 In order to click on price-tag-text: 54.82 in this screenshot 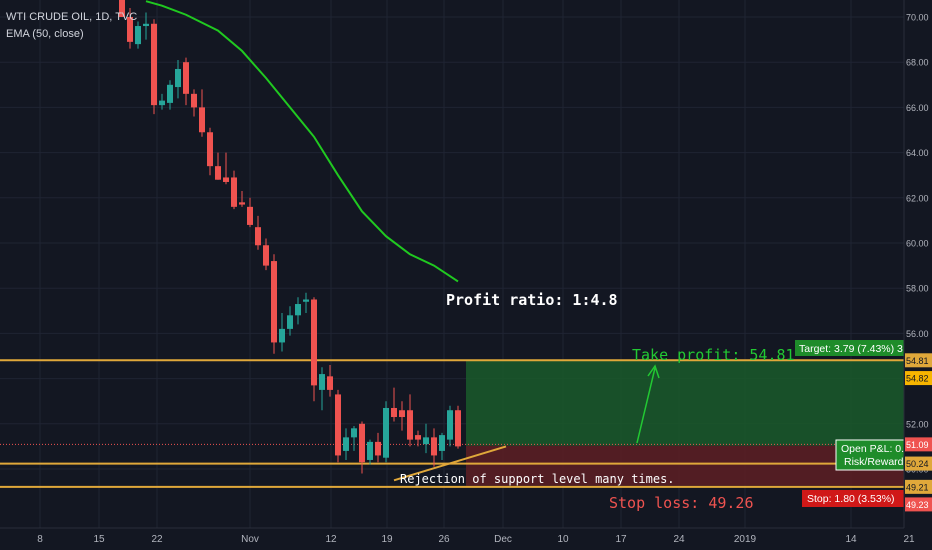, I will do `click(917, 379)`.